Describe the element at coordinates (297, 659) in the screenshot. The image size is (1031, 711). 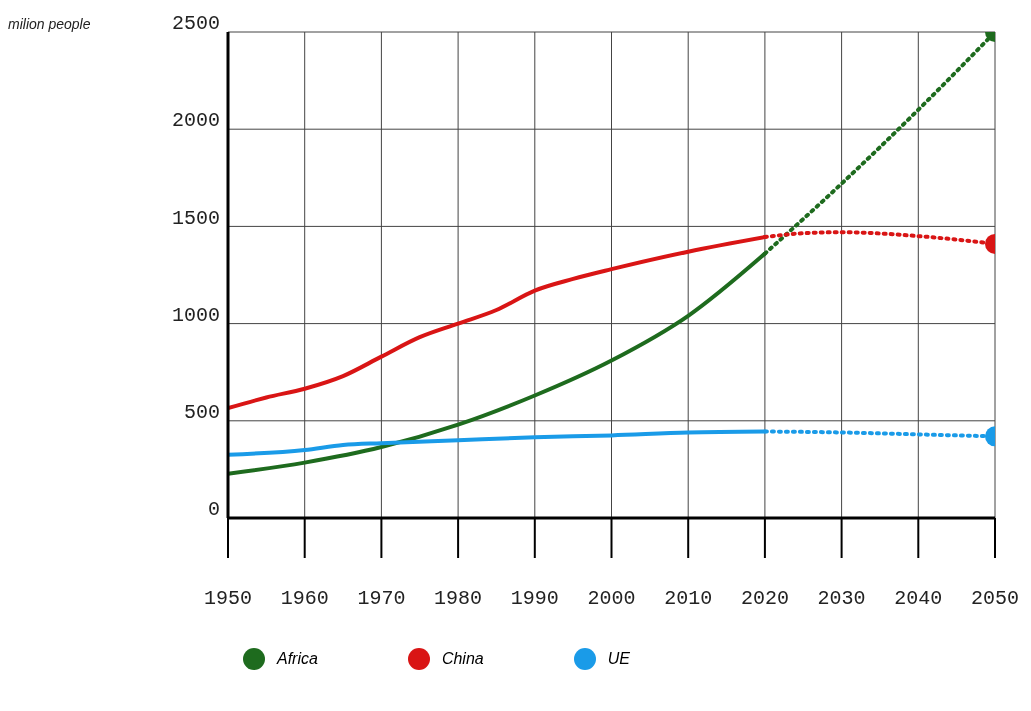
I see `legend-label: Africa` at that location.